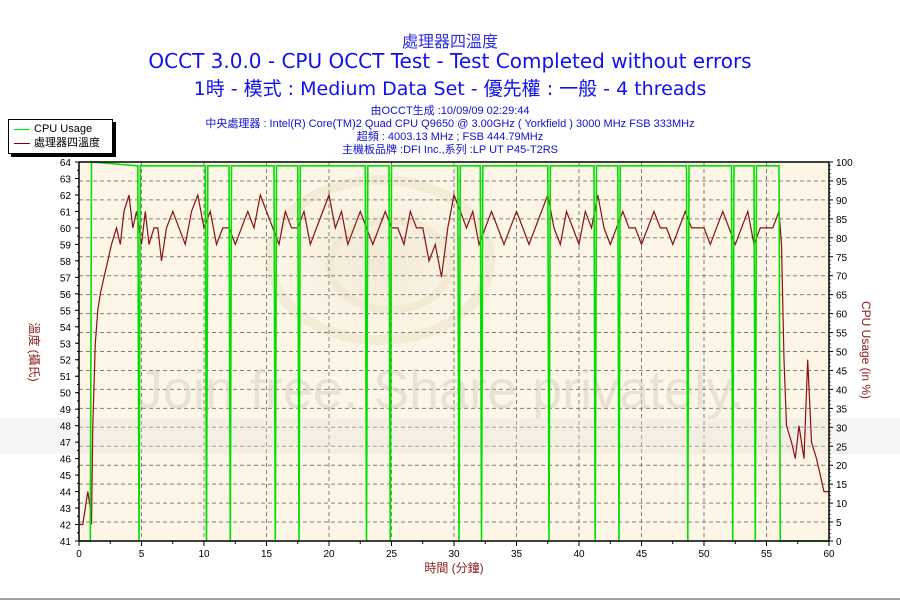  What do you see at coordinates (842, 353) in the screenshot?
I see `y-right-tick-label: 50` at bounding box center [842, 353].